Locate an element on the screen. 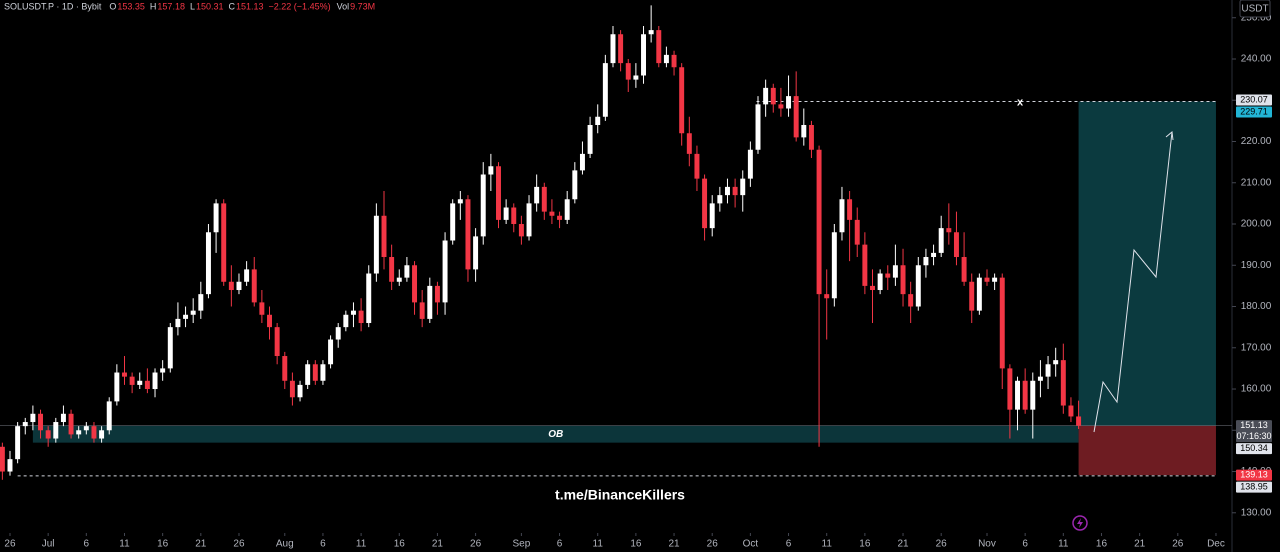  x-tick-label: Dec is located at coordinates (1216, 544).